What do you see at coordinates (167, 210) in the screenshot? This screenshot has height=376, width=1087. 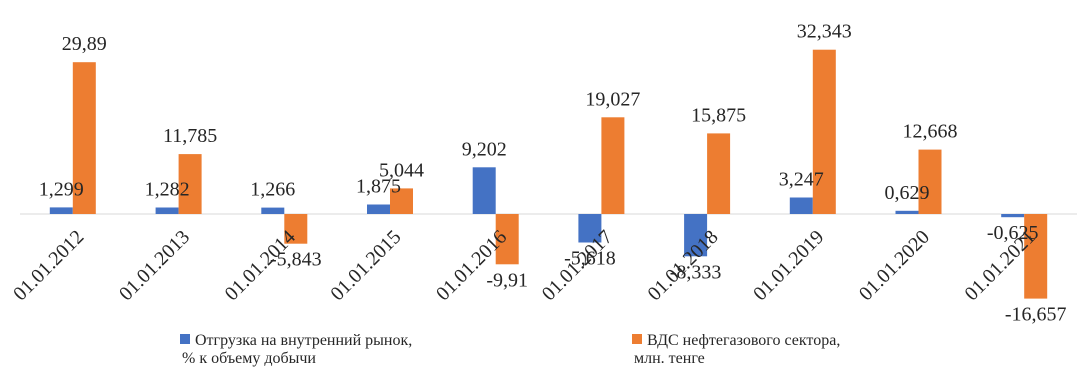 I see `bar-series-1-01.01.2013` at bounding box center [167, 210].